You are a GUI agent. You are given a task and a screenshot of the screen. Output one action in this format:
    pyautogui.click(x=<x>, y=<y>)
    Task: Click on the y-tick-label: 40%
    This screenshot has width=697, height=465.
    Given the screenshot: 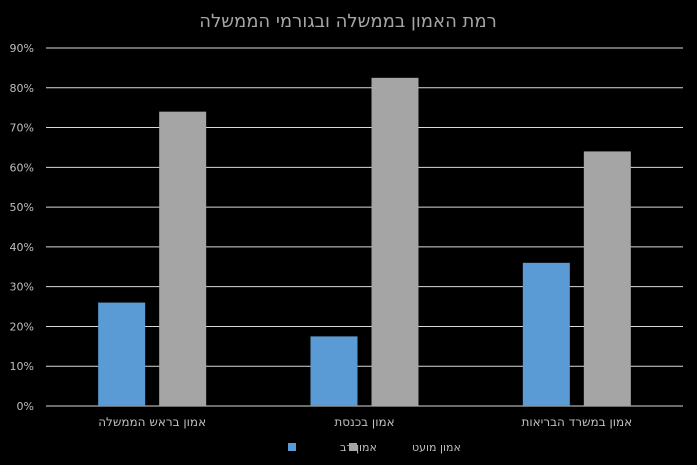 What is the action you would take?
    pyautogui.click(x=22, y=247)
    